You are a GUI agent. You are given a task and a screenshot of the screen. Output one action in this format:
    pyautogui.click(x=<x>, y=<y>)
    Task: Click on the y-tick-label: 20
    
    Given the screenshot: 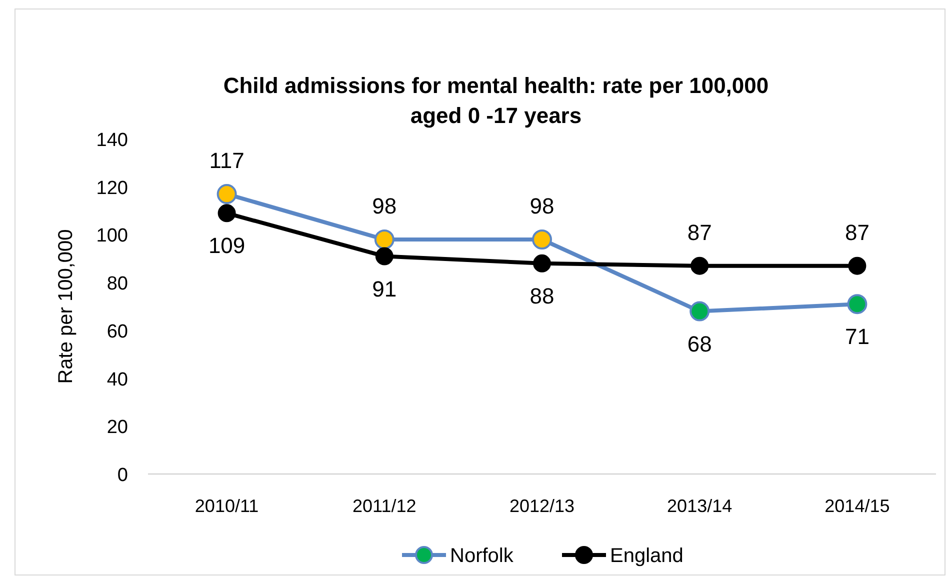 What is the action you would take?
    pyautogui.click(x=117, y=427)
    